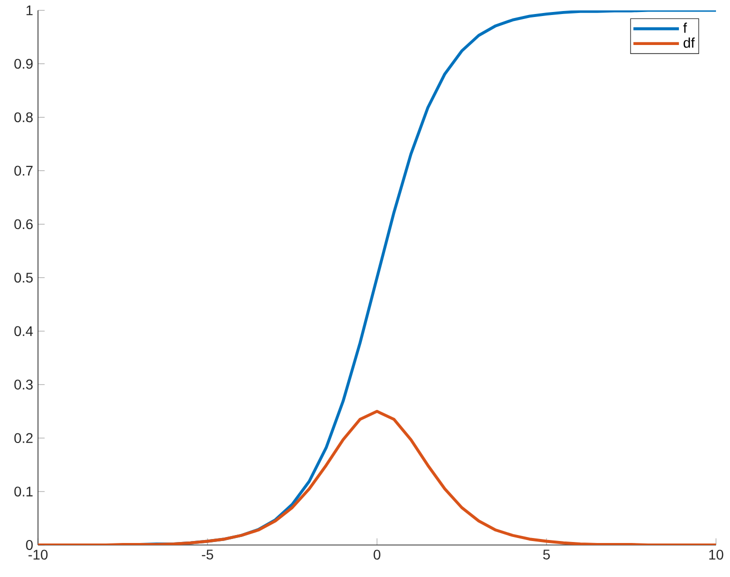 The width and height of the screenshot is (730, 577). What do you see at coordinates (377, 555) in the screenshot?
I see `x-tick-label: 0` at bounding box center [377, 555].